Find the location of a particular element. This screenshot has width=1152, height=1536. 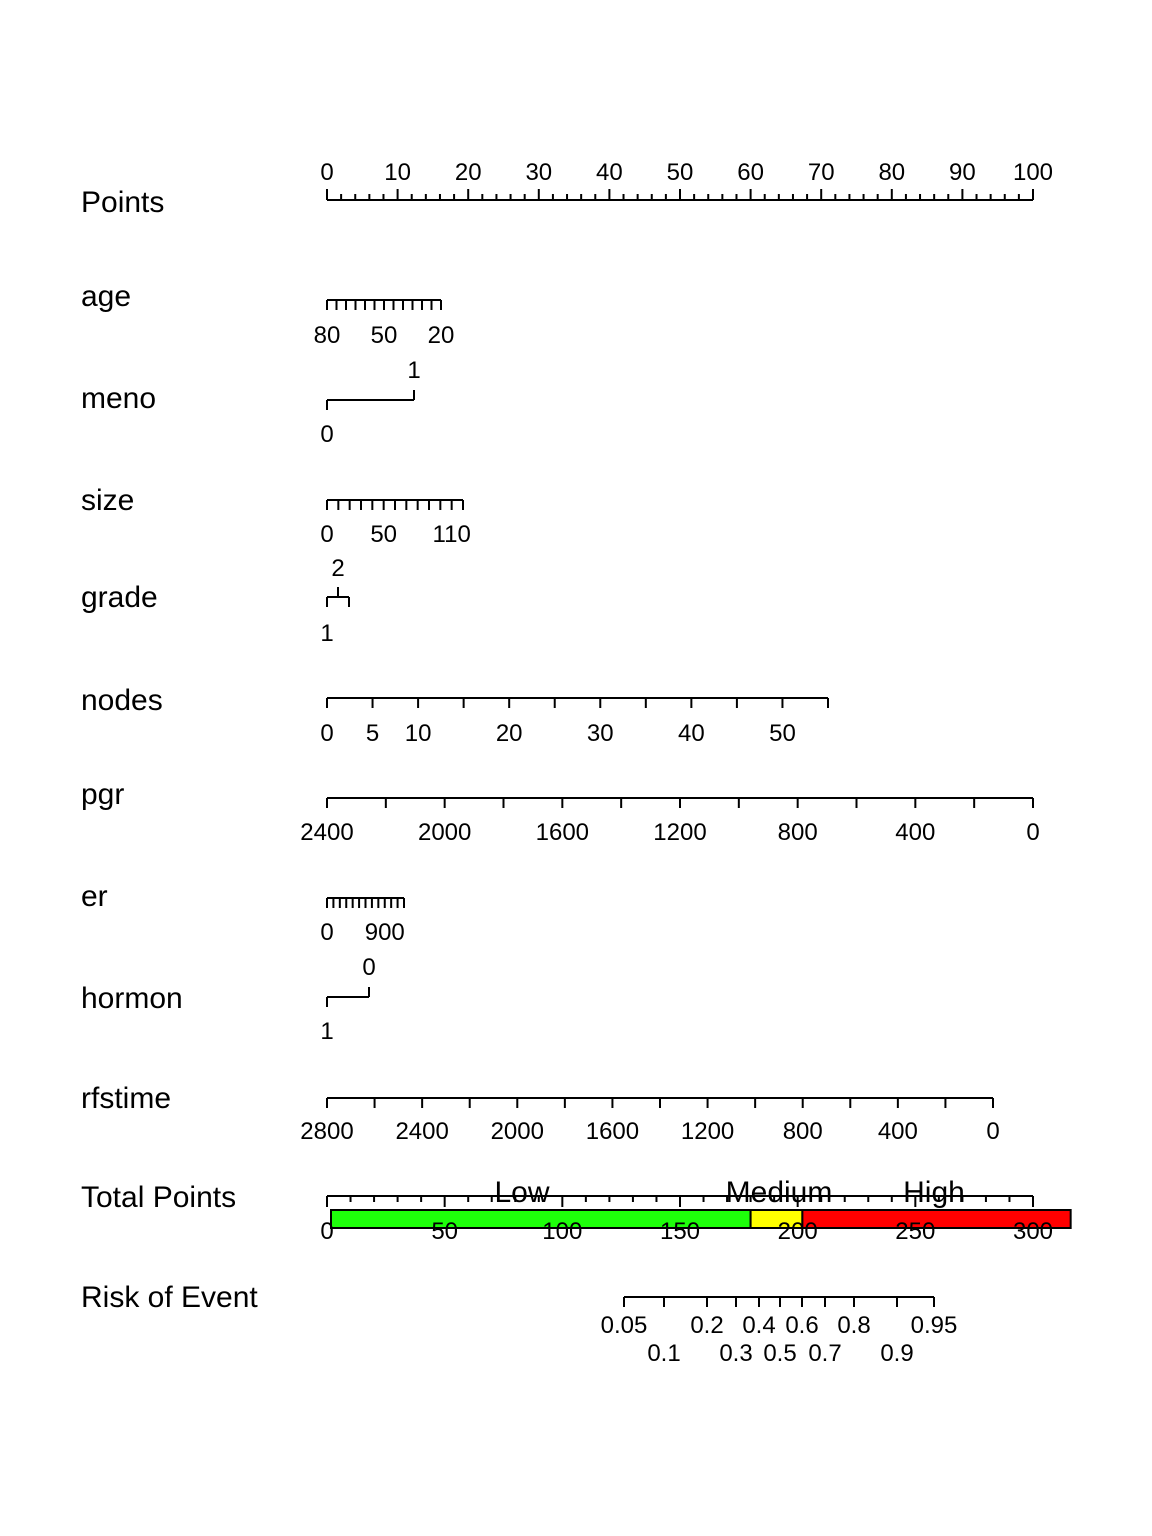

tick-label-points: 20 is located at coordinates (468, 172).